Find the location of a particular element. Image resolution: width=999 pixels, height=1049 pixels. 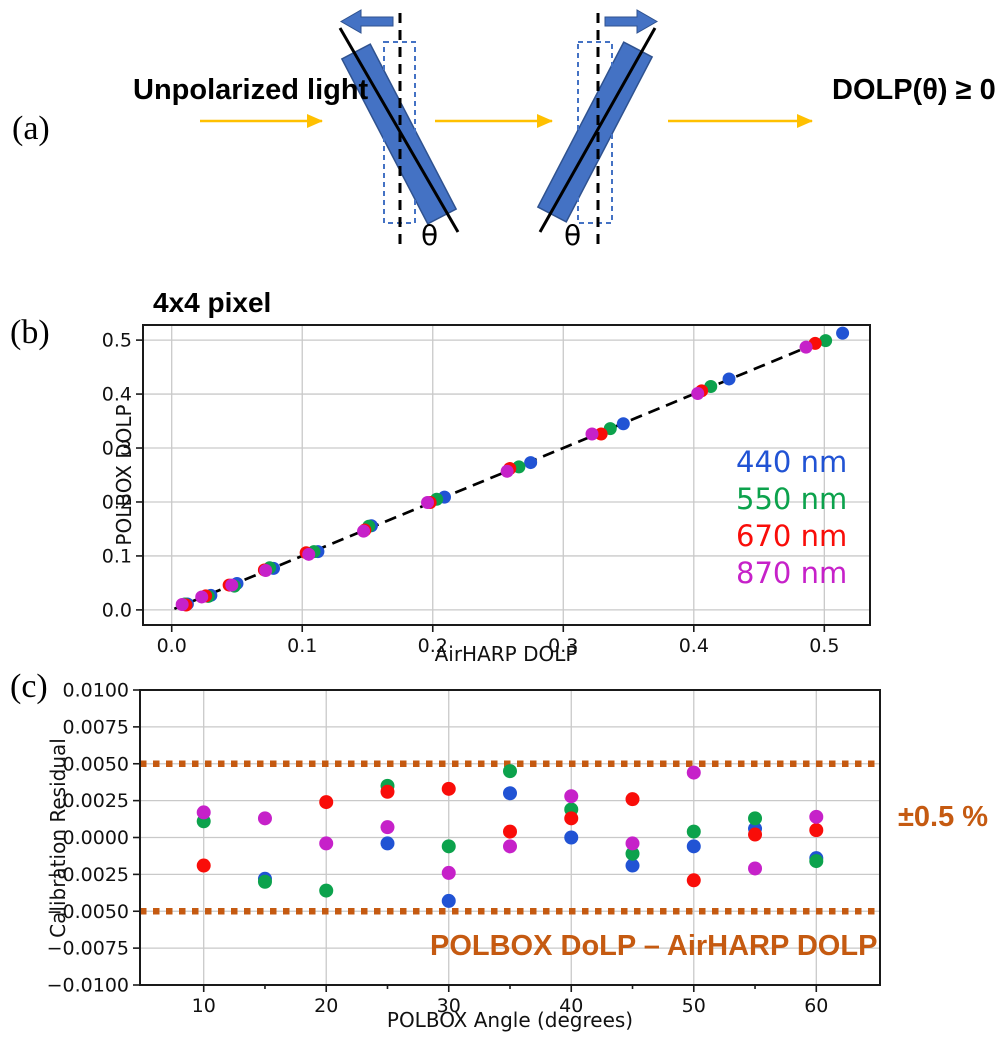

y-tick-label: 0.0100 is located at coordinates (96, 691).